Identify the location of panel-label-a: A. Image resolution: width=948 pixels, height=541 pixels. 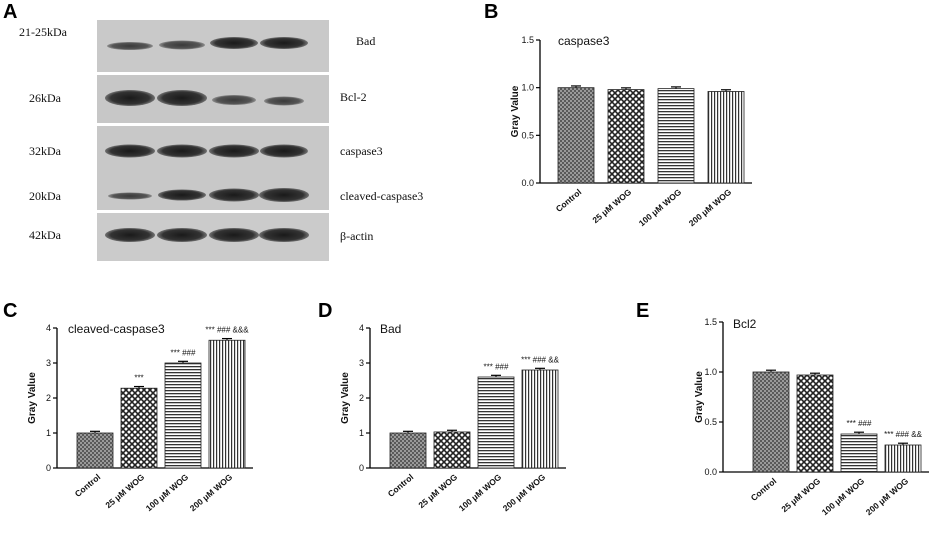
(10, 12).